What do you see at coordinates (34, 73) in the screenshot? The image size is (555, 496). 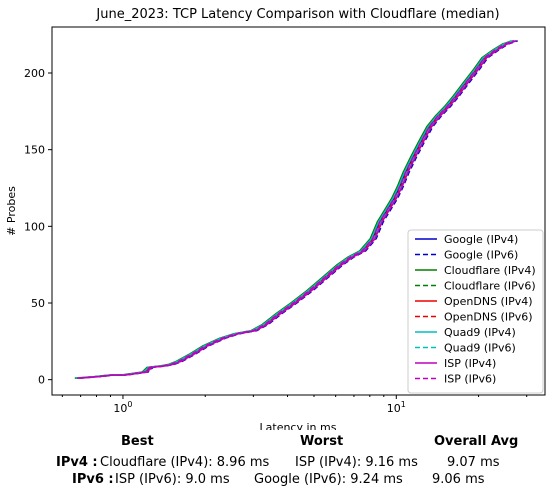 I see `y-tick-label: 200` at bounding box center [34, 73].